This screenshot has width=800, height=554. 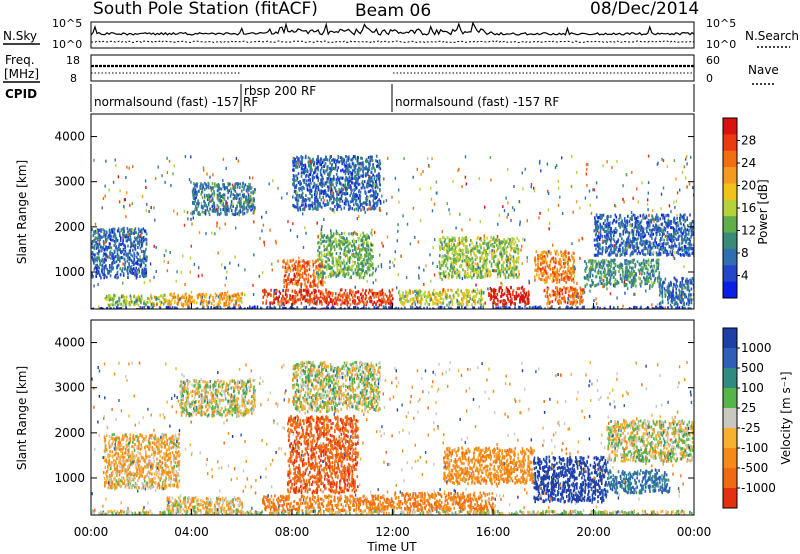 I want to click on freq-panel: Freq. [MHz] 18 8 60 0 Nave, so click(x=391, y=69).